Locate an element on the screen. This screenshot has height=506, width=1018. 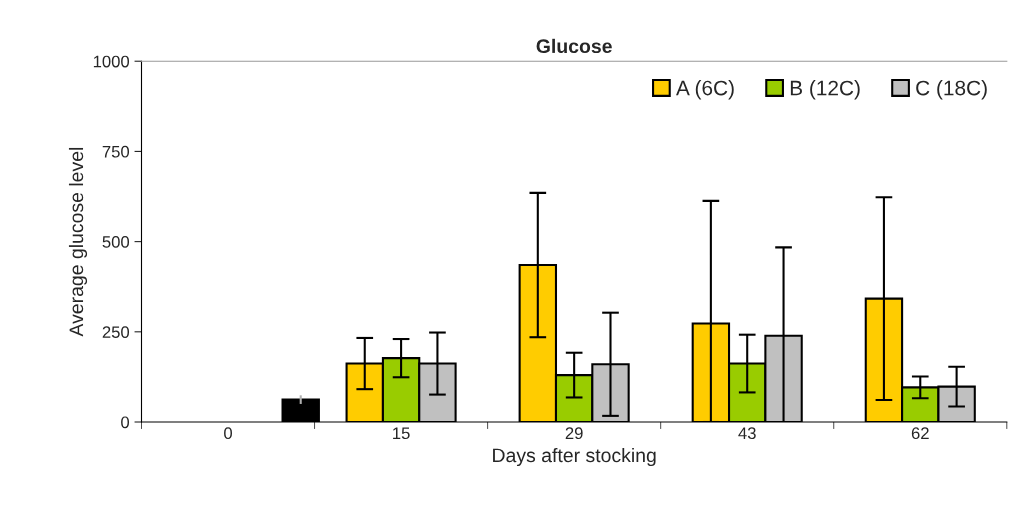
x-tick-label: 43 is located at coordinates (747, 433).